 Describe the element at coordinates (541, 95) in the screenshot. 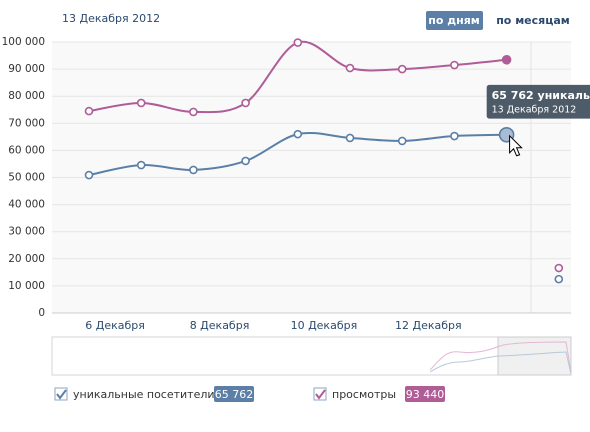

I see `tooltip-title: 65 762 уникальны` at that location.